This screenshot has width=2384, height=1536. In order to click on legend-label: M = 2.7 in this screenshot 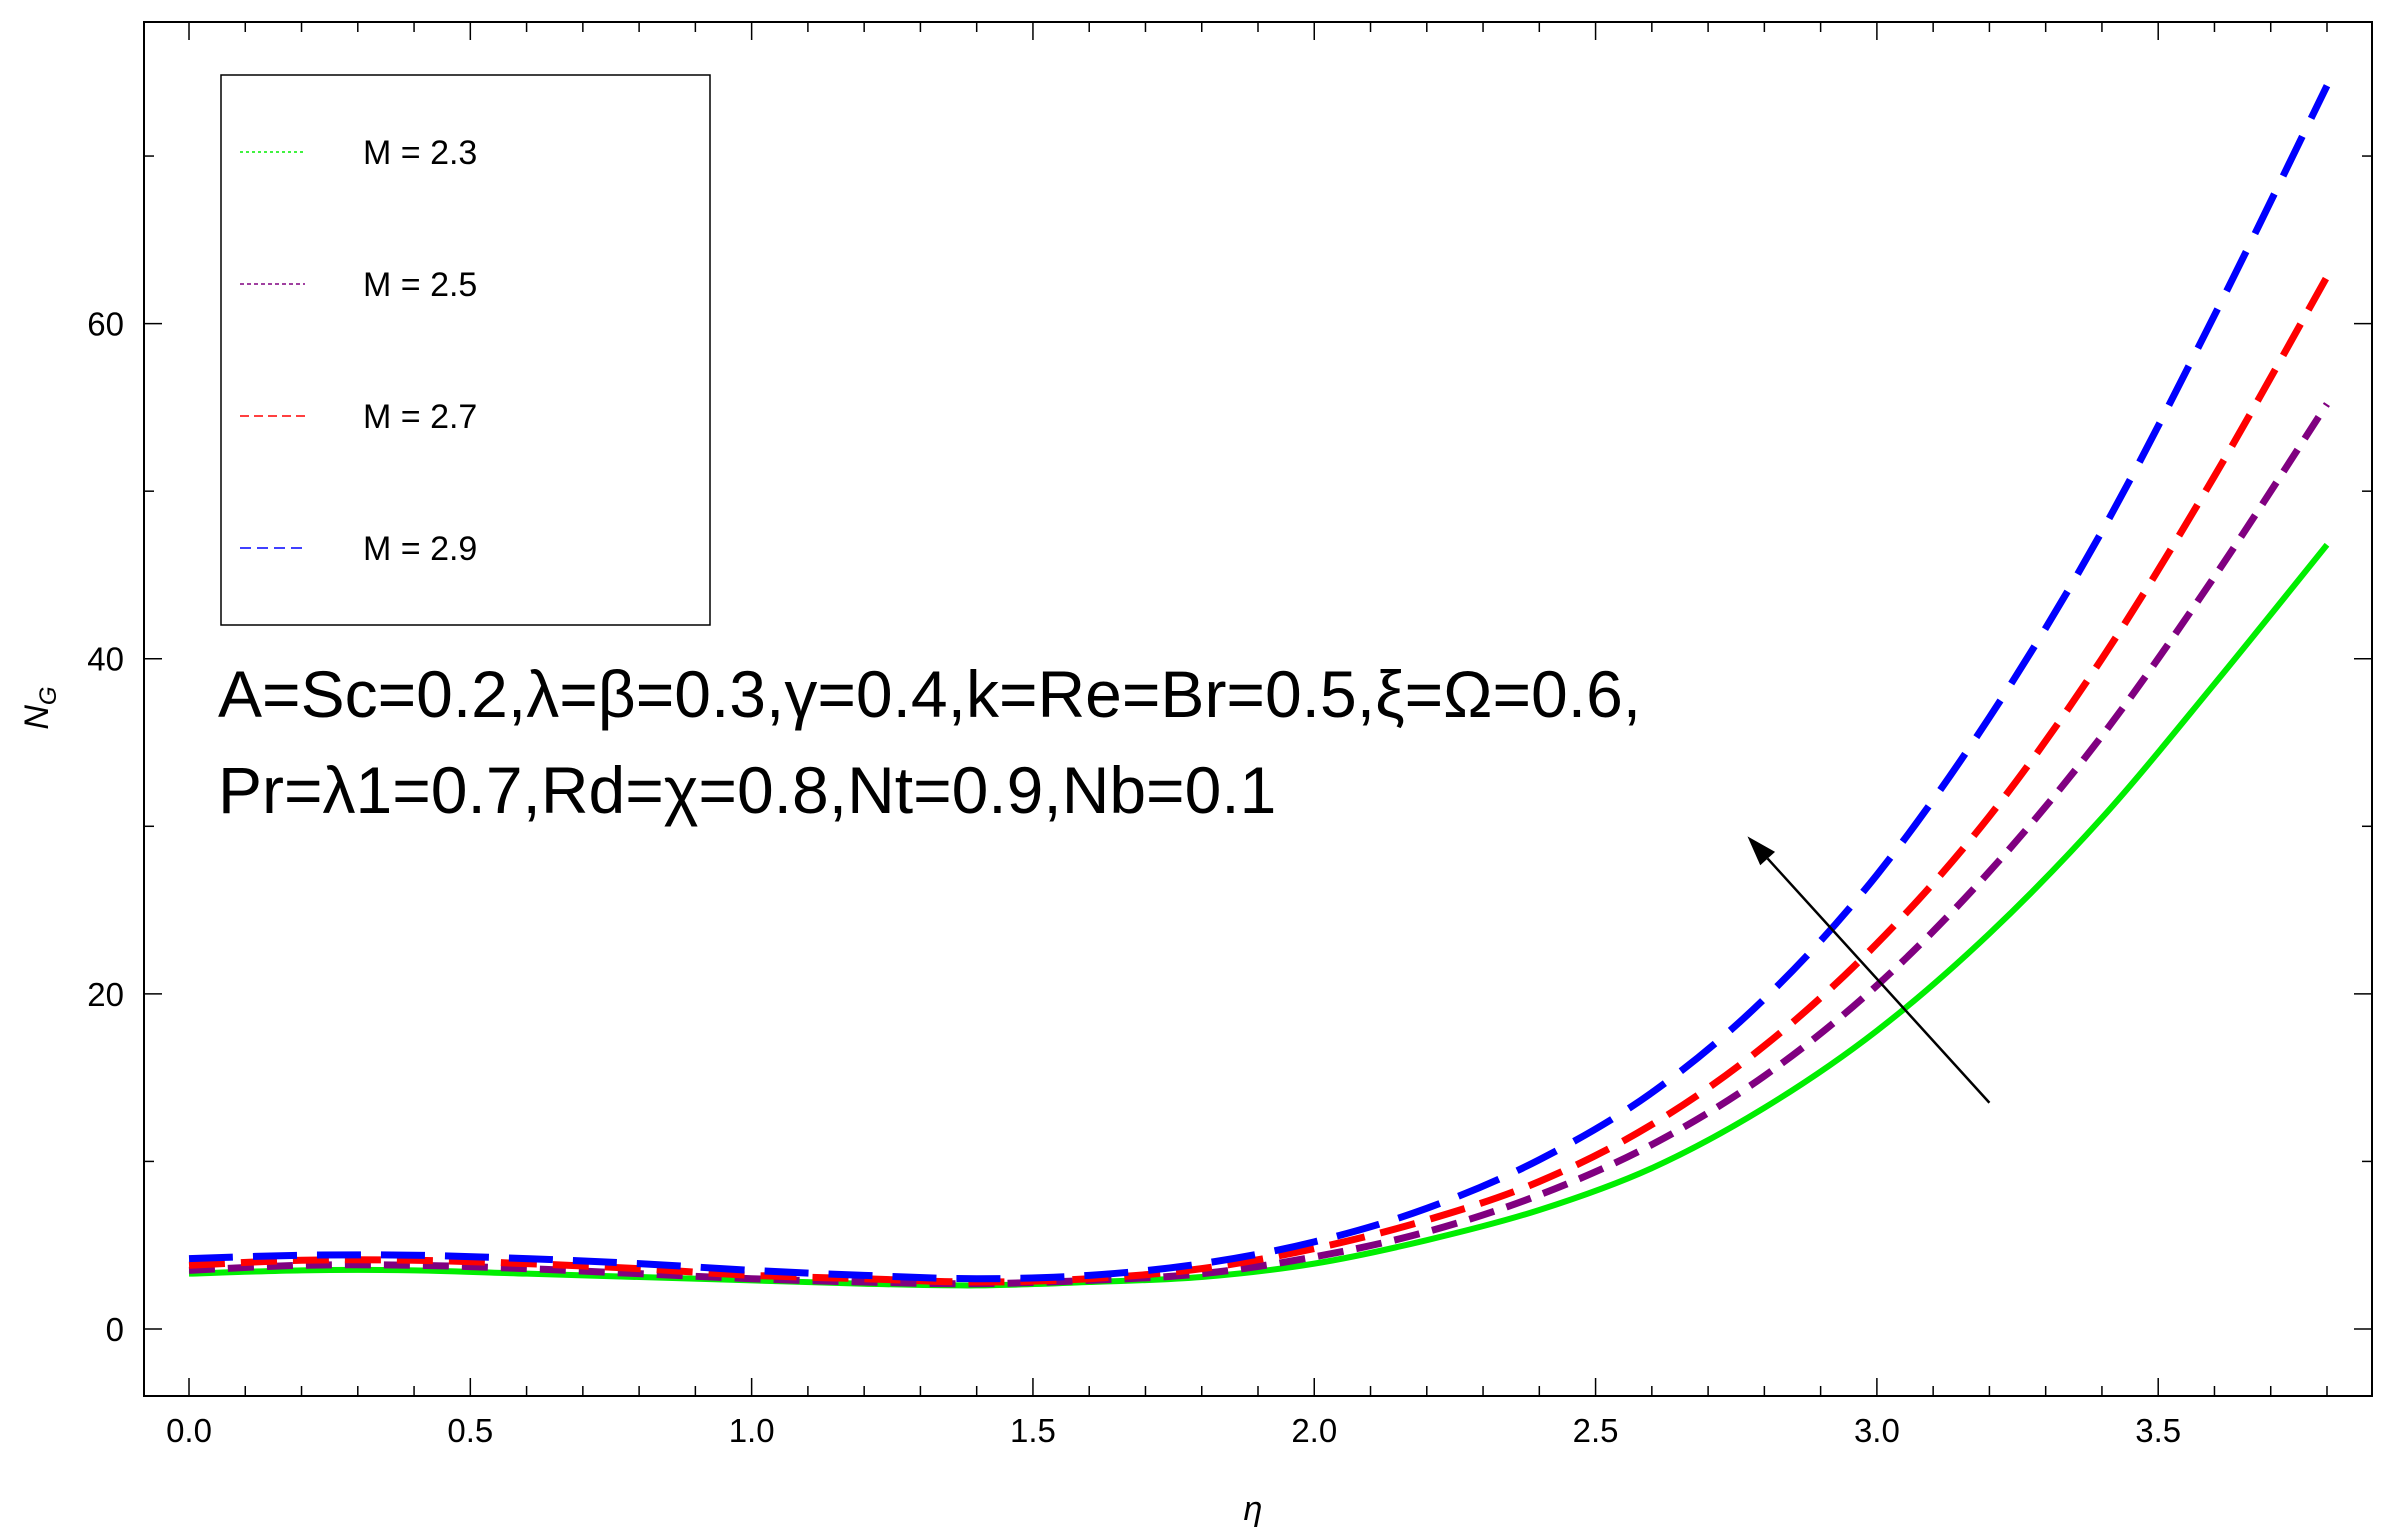, I will do `click(420, 417)`.